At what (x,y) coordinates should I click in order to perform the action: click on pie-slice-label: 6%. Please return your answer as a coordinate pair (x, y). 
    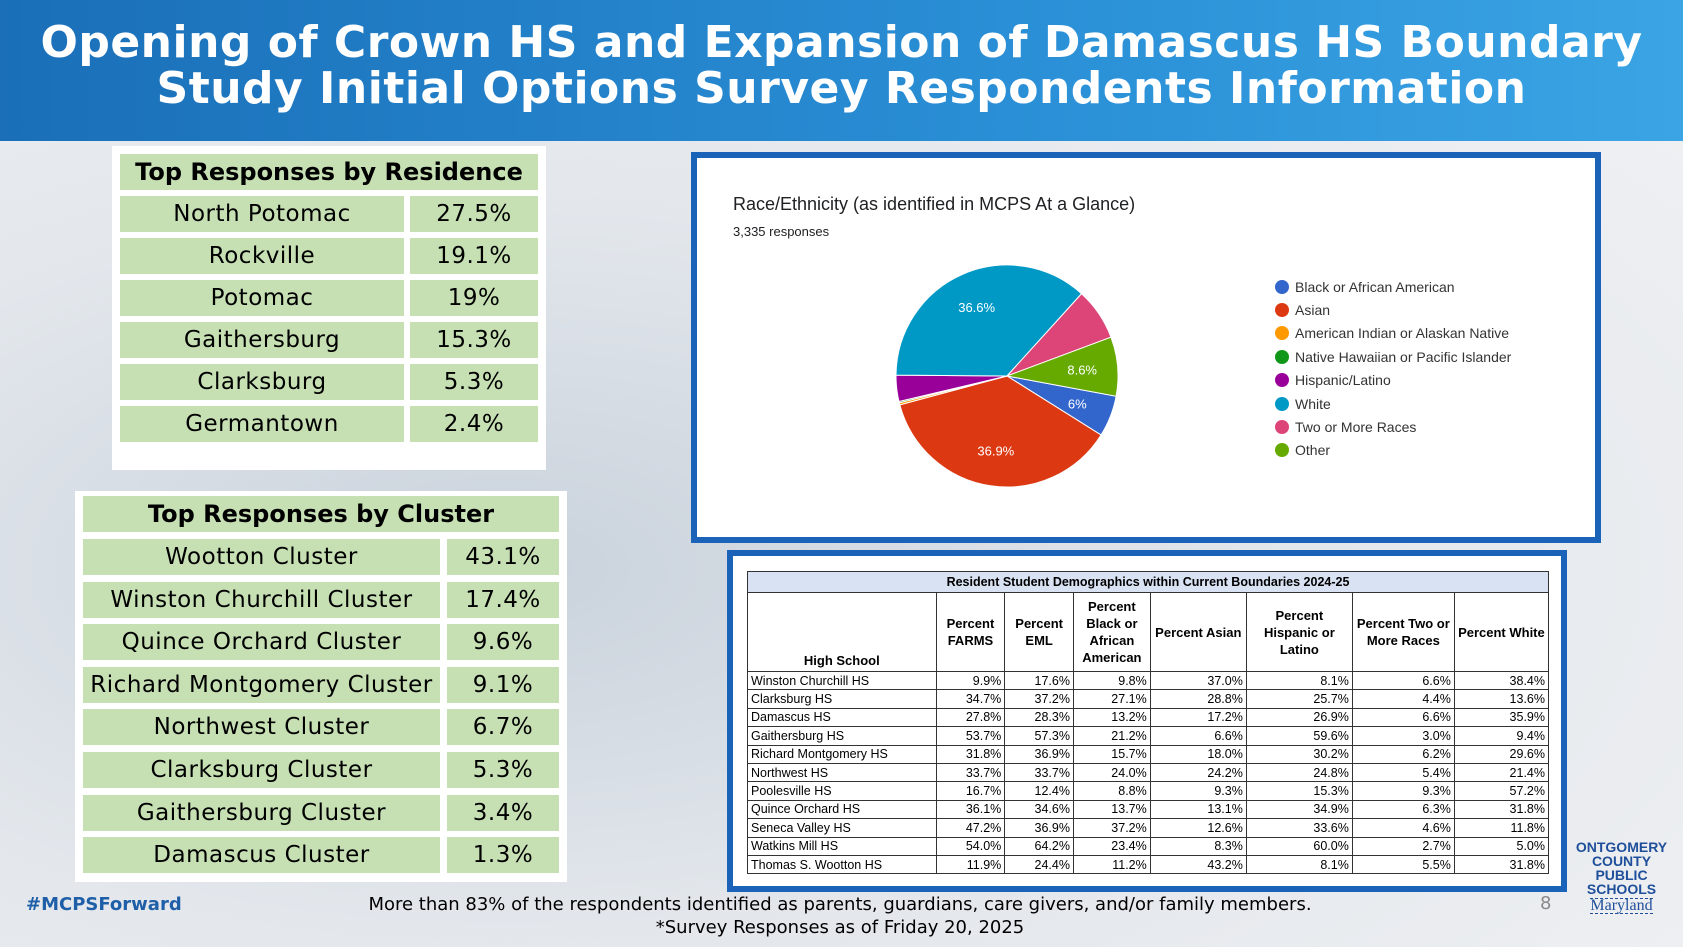
    Looking at the image, I should click on (1077, 403).